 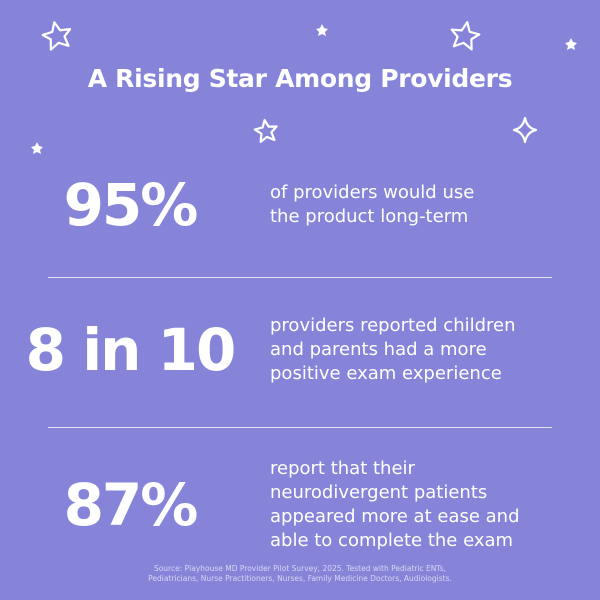 What do you see at coordinates (525, 130) in the screenshot?
I see `sparkle-icon` at bounding box center [525, 130].